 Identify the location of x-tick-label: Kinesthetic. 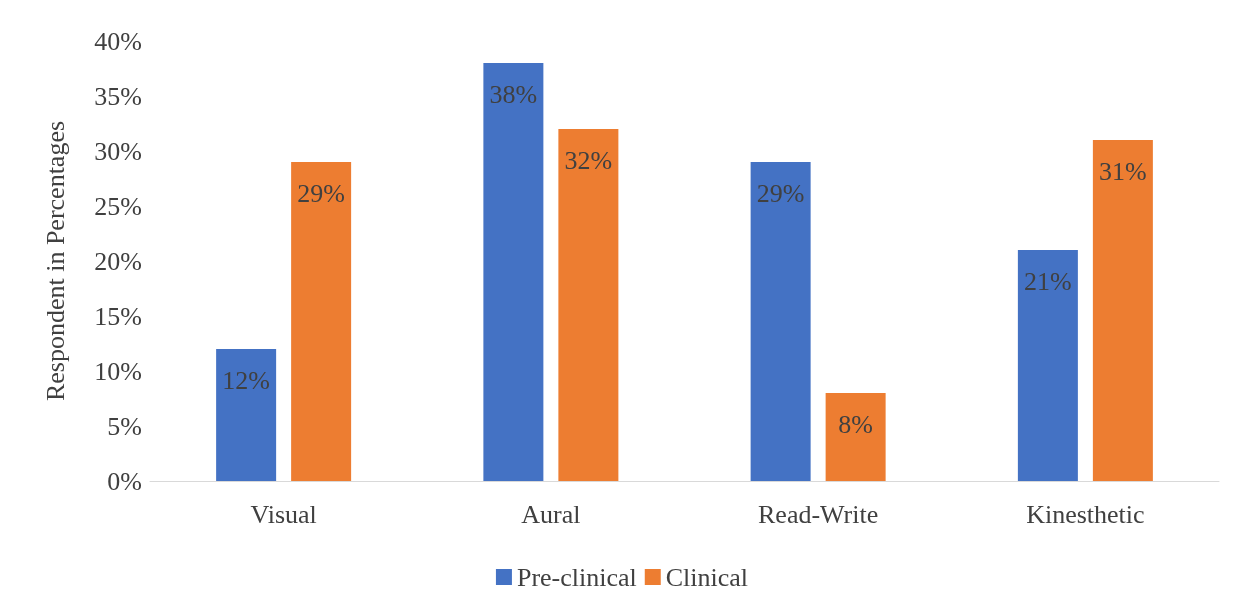
(1085, 514).